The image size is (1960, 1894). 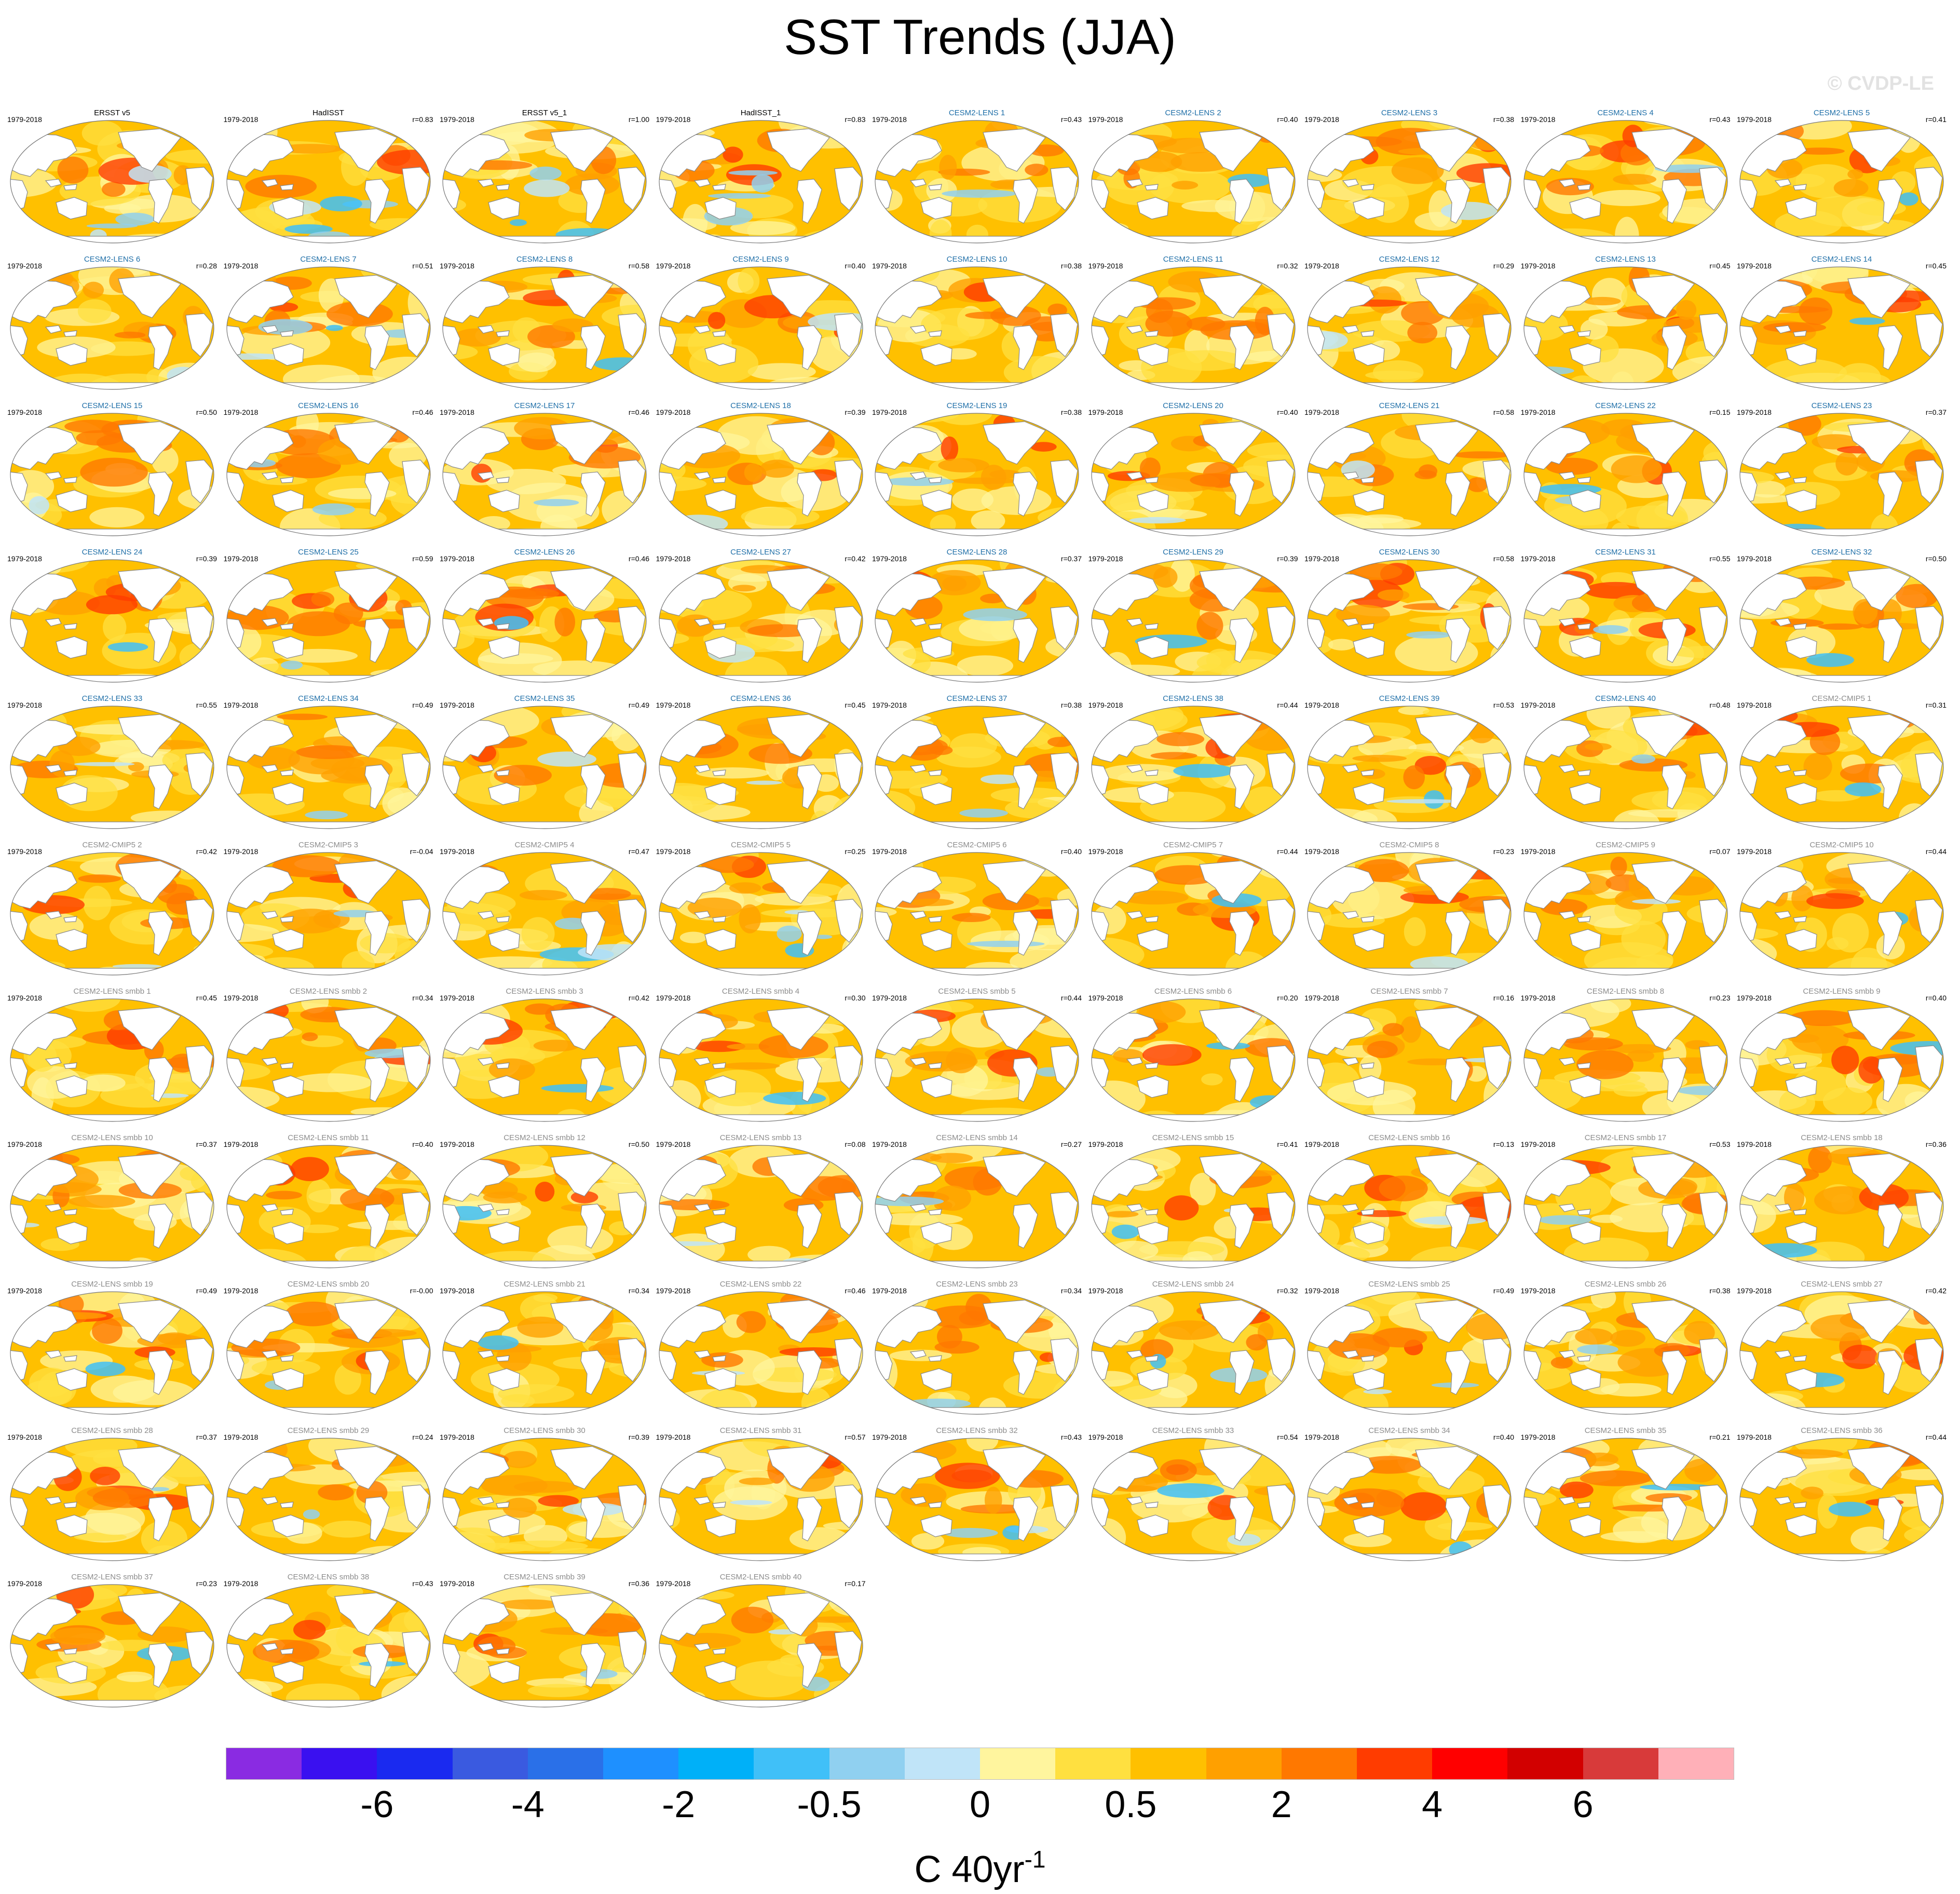 I want to click on colorbar-tick-label: 0.5, so click(x=1131, y=1804).